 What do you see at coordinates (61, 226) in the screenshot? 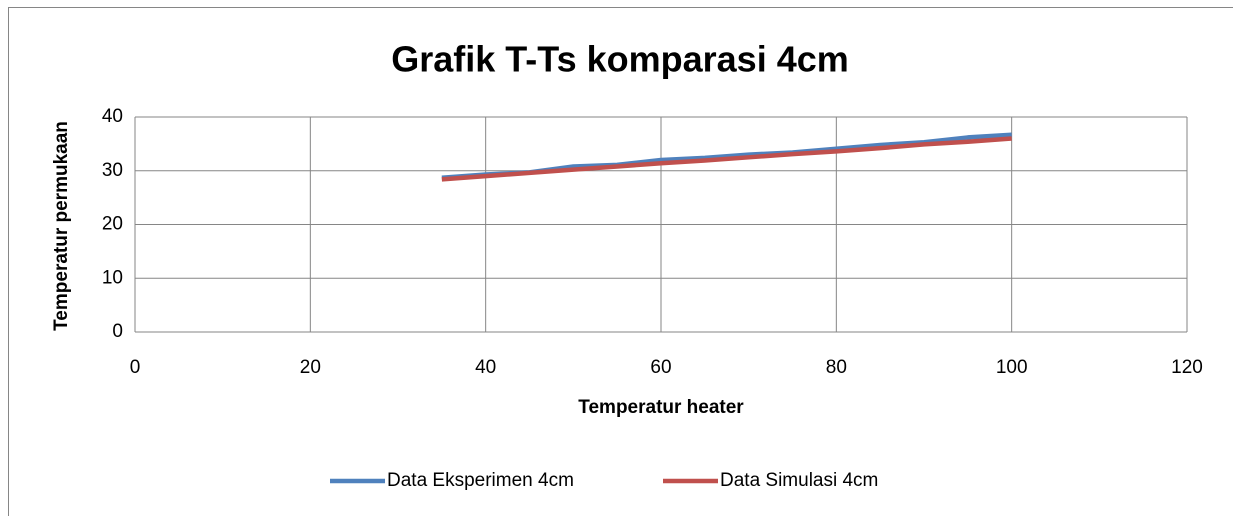
I see `y-axis-label: Temperatur permukaan` at bounding box center [61, 226].